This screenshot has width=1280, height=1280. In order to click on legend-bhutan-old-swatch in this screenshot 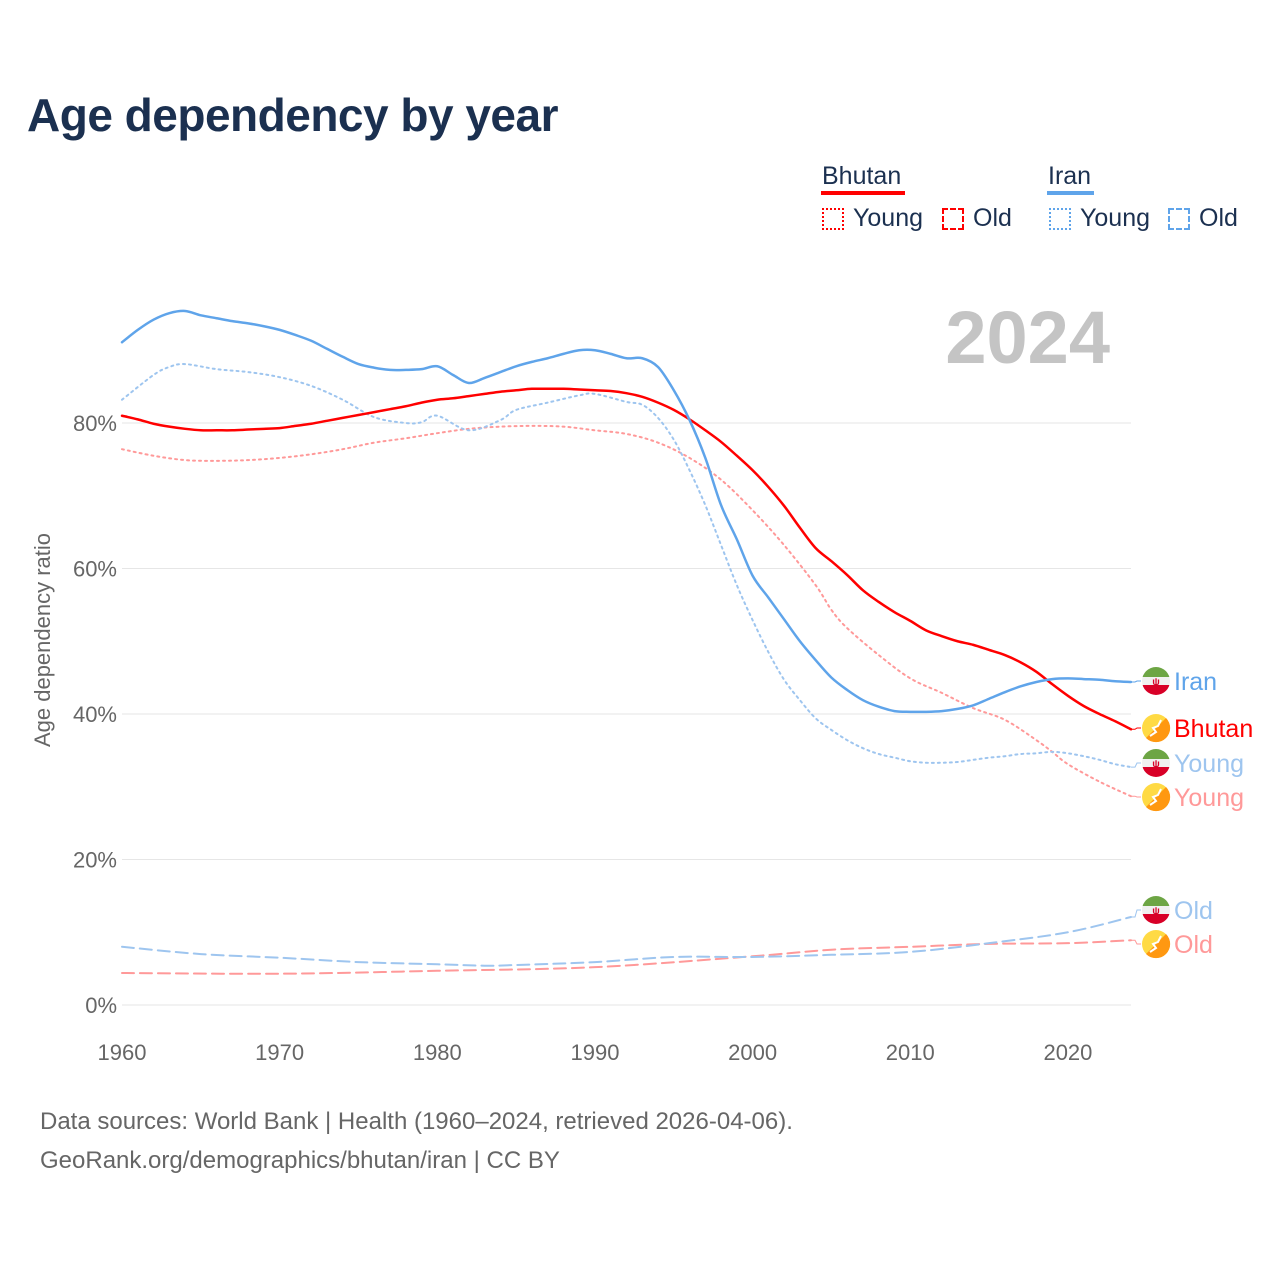, I will do `click(953, 219)`.